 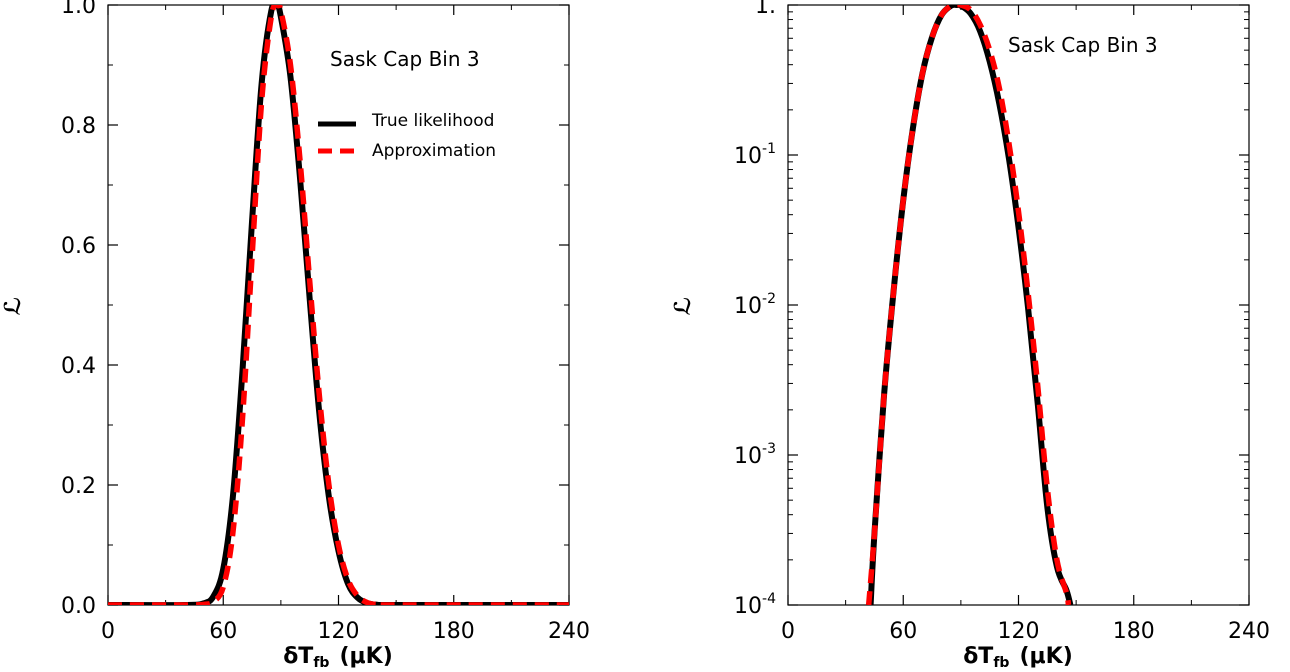 What do you see at coordinates (765, 9) in the screenshot?
I see `y-tick-label: 1.` at bounding box center [765, 9].